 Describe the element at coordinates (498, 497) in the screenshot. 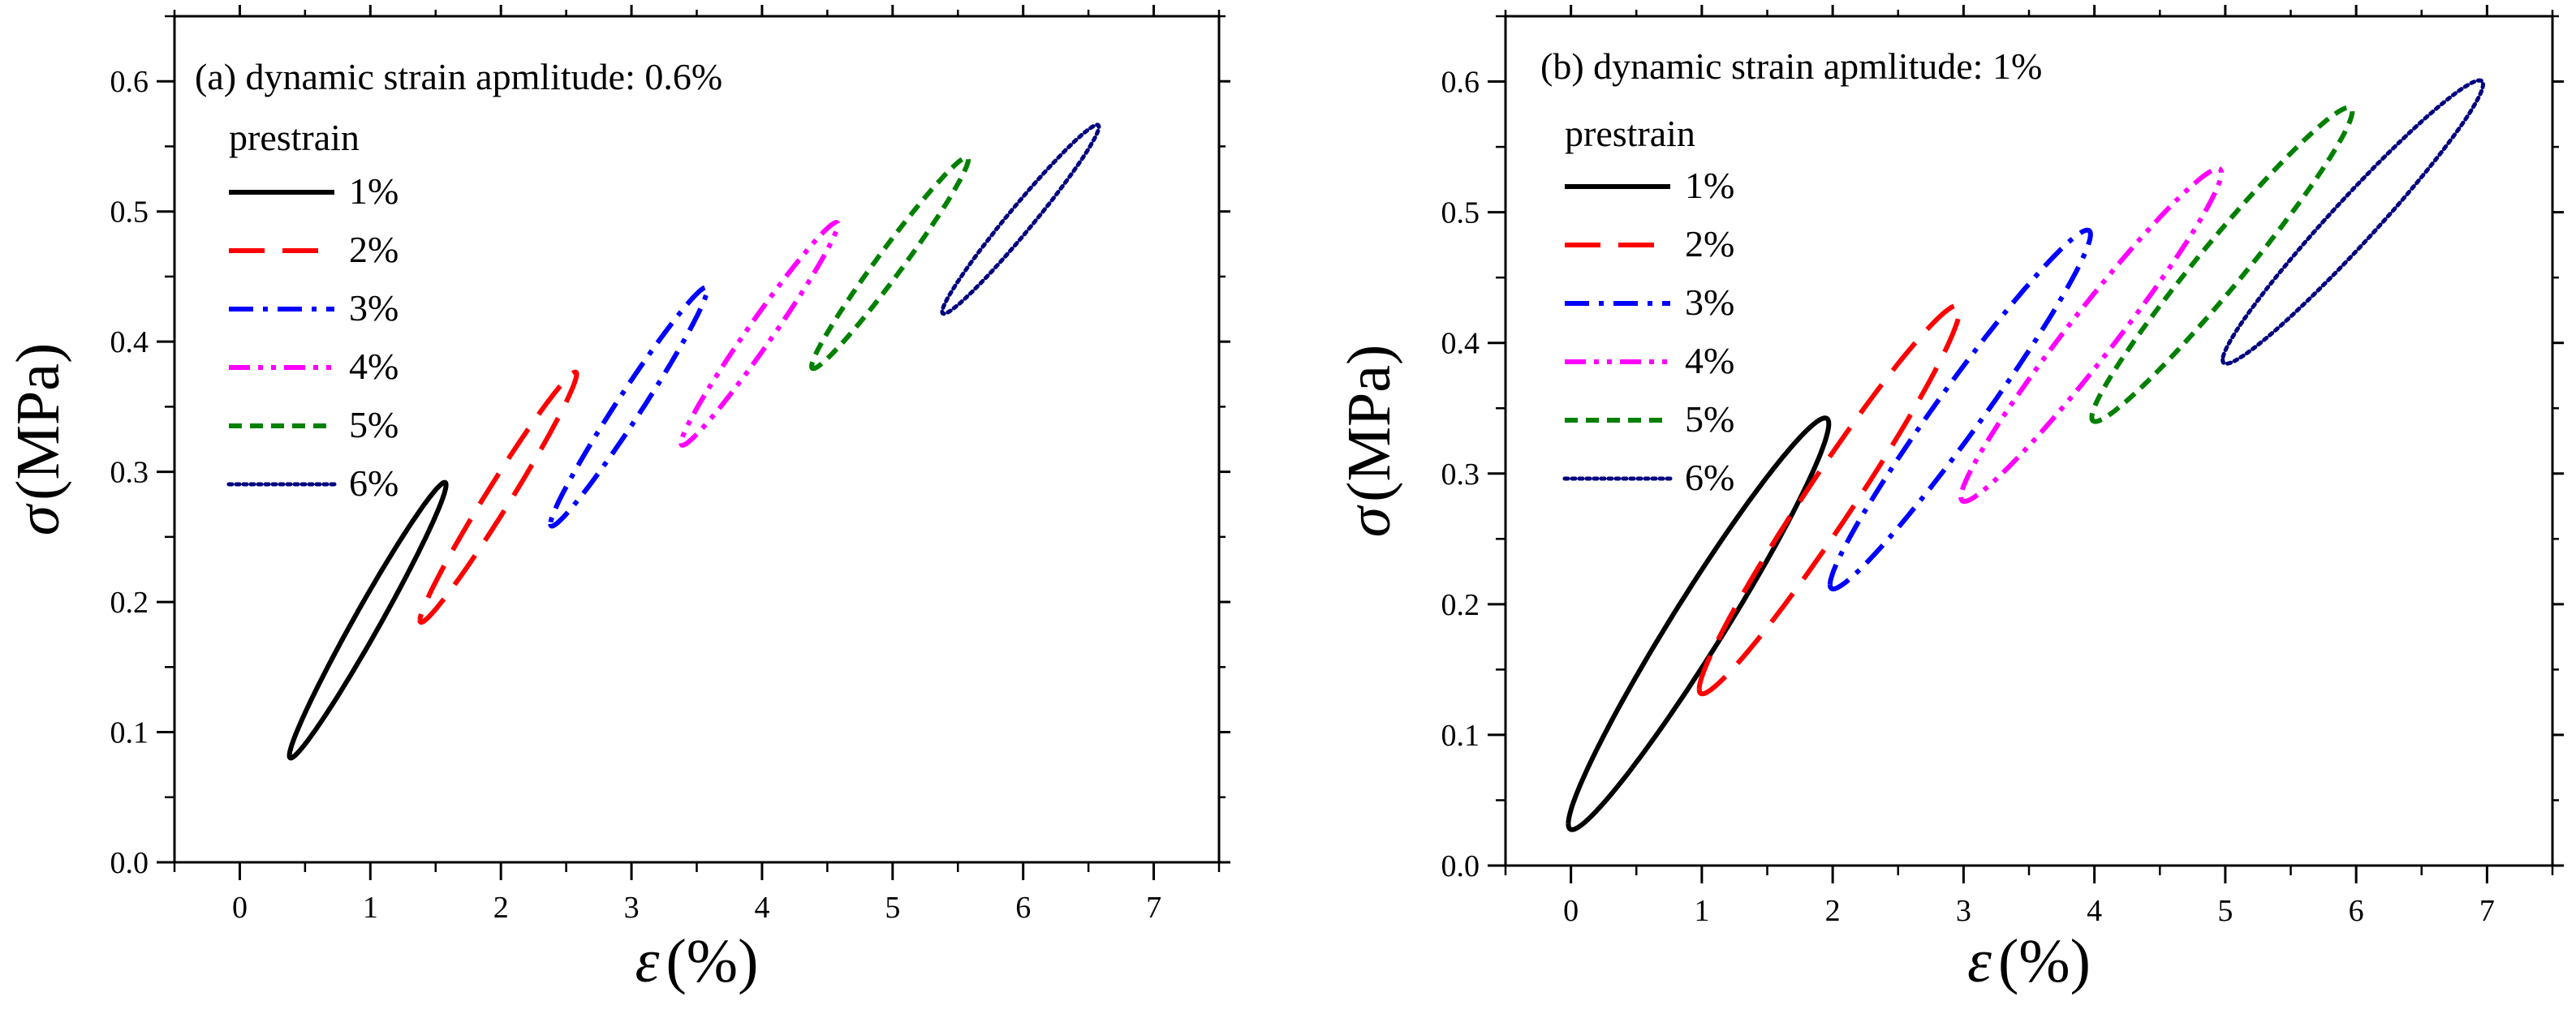

I see `loop-prestrain-2pct` at that location.